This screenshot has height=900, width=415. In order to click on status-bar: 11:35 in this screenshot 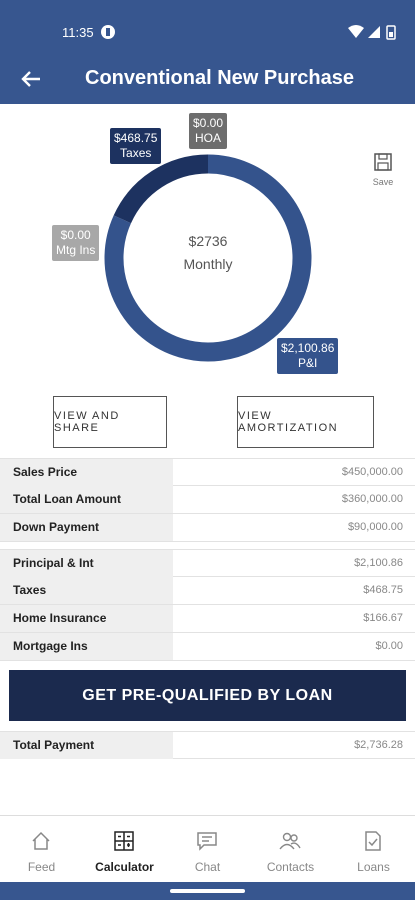, I will do `click(207, 30)`.